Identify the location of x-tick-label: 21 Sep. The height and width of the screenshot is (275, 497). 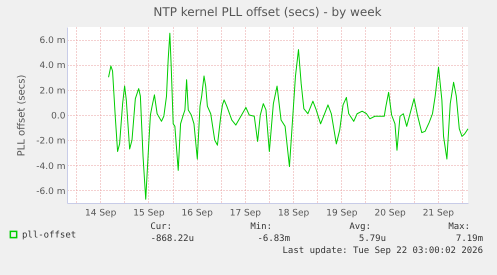
(438, 213).